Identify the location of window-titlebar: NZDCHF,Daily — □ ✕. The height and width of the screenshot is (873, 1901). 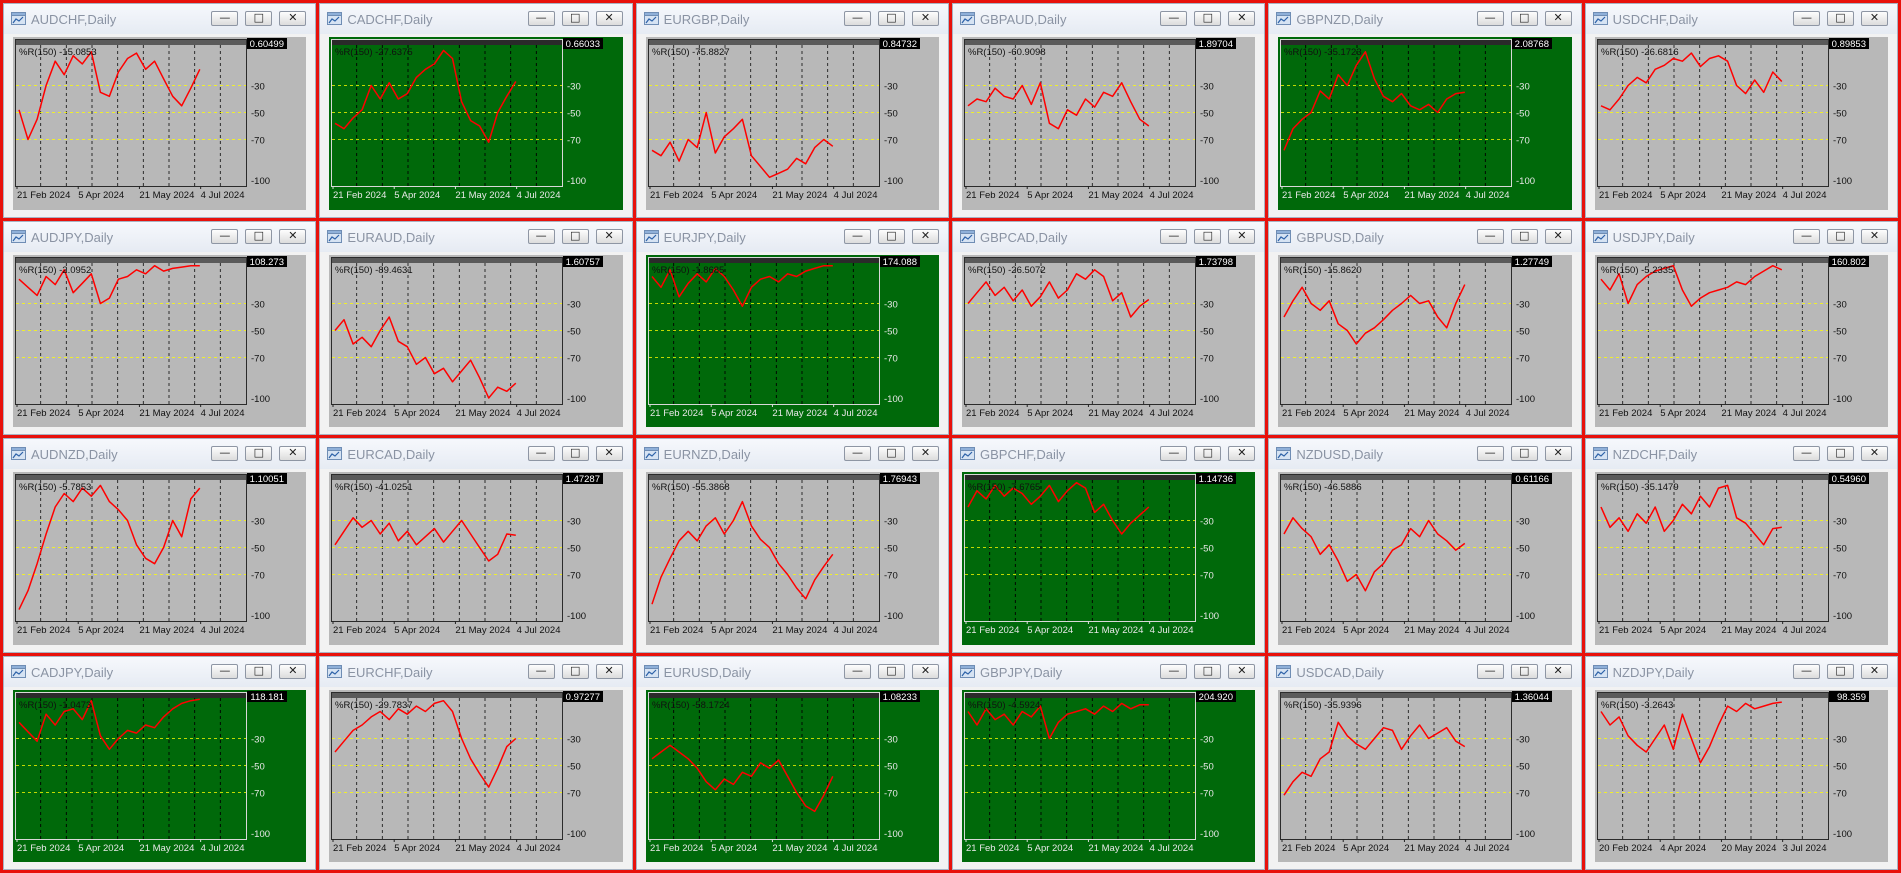
(1741, 454).